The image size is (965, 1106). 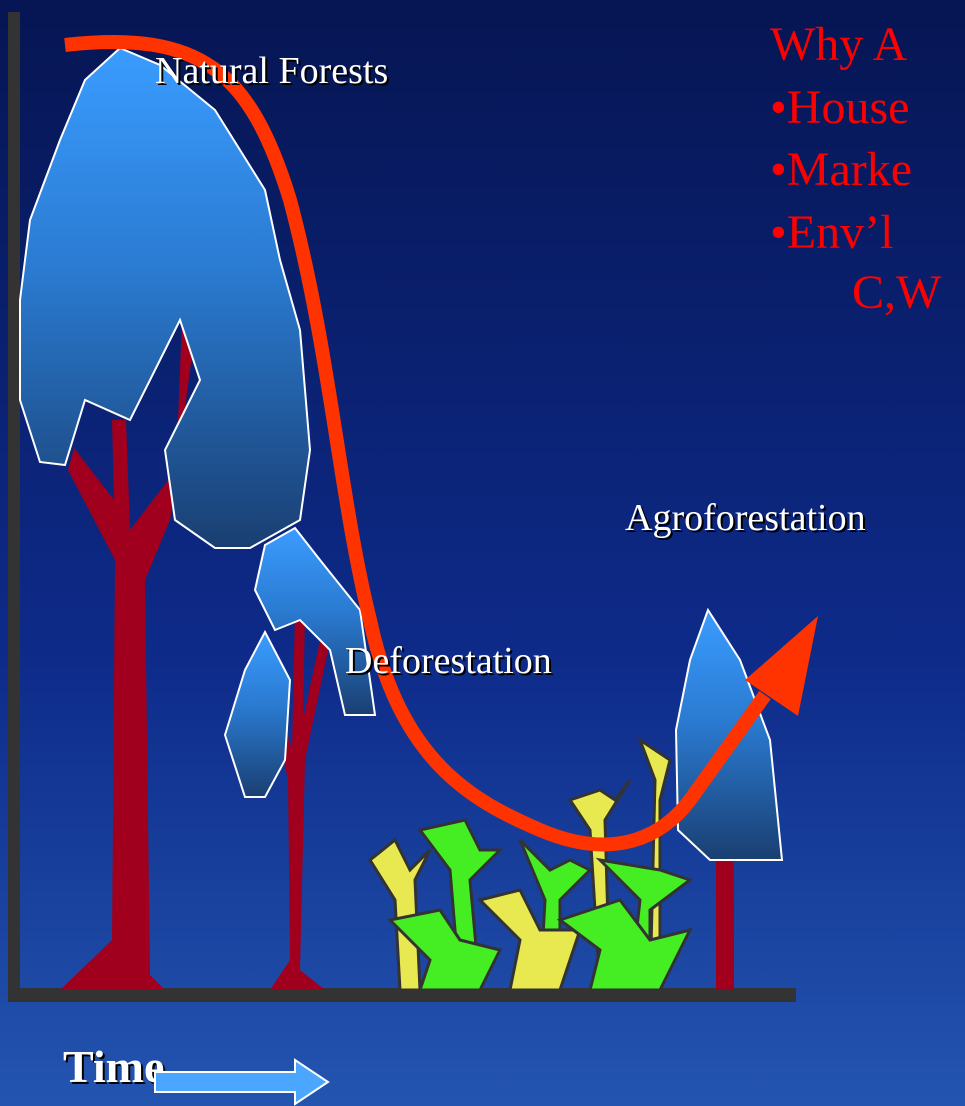 I want to click on natural-forests-label: Natural Forests, so click(x=271, y=71).